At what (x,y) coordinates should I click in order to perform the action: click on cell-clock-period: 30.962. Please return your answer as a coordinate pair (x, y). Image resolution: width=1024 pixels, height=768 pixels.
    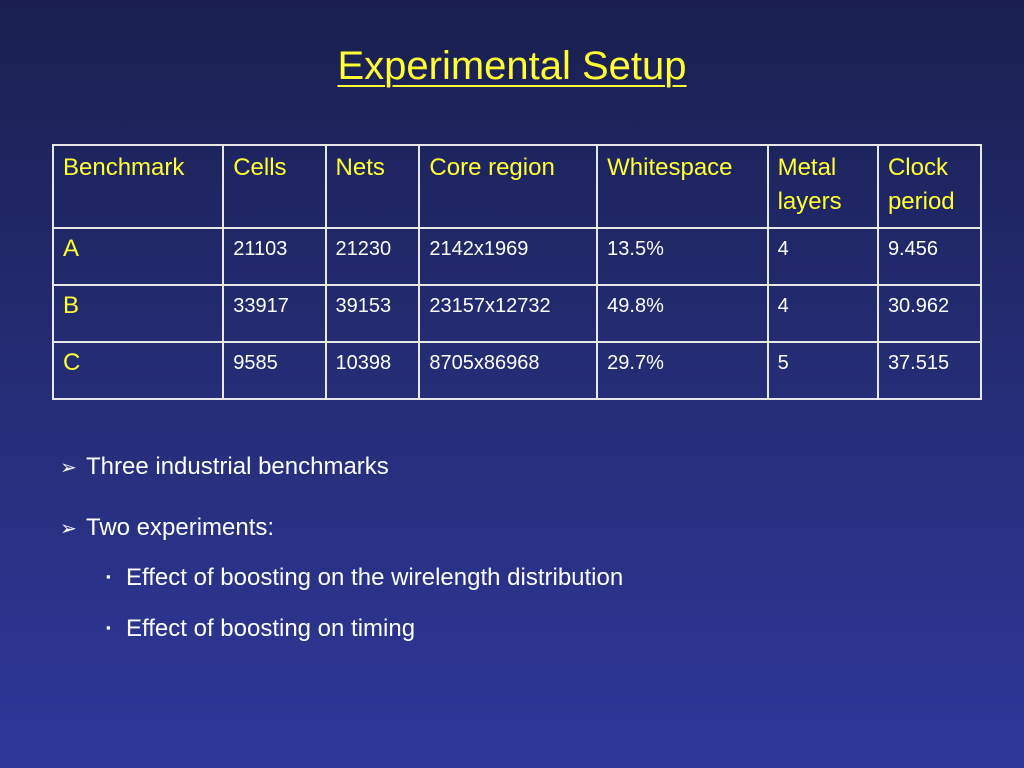
    Looking at the image, I should click on (929, 313).